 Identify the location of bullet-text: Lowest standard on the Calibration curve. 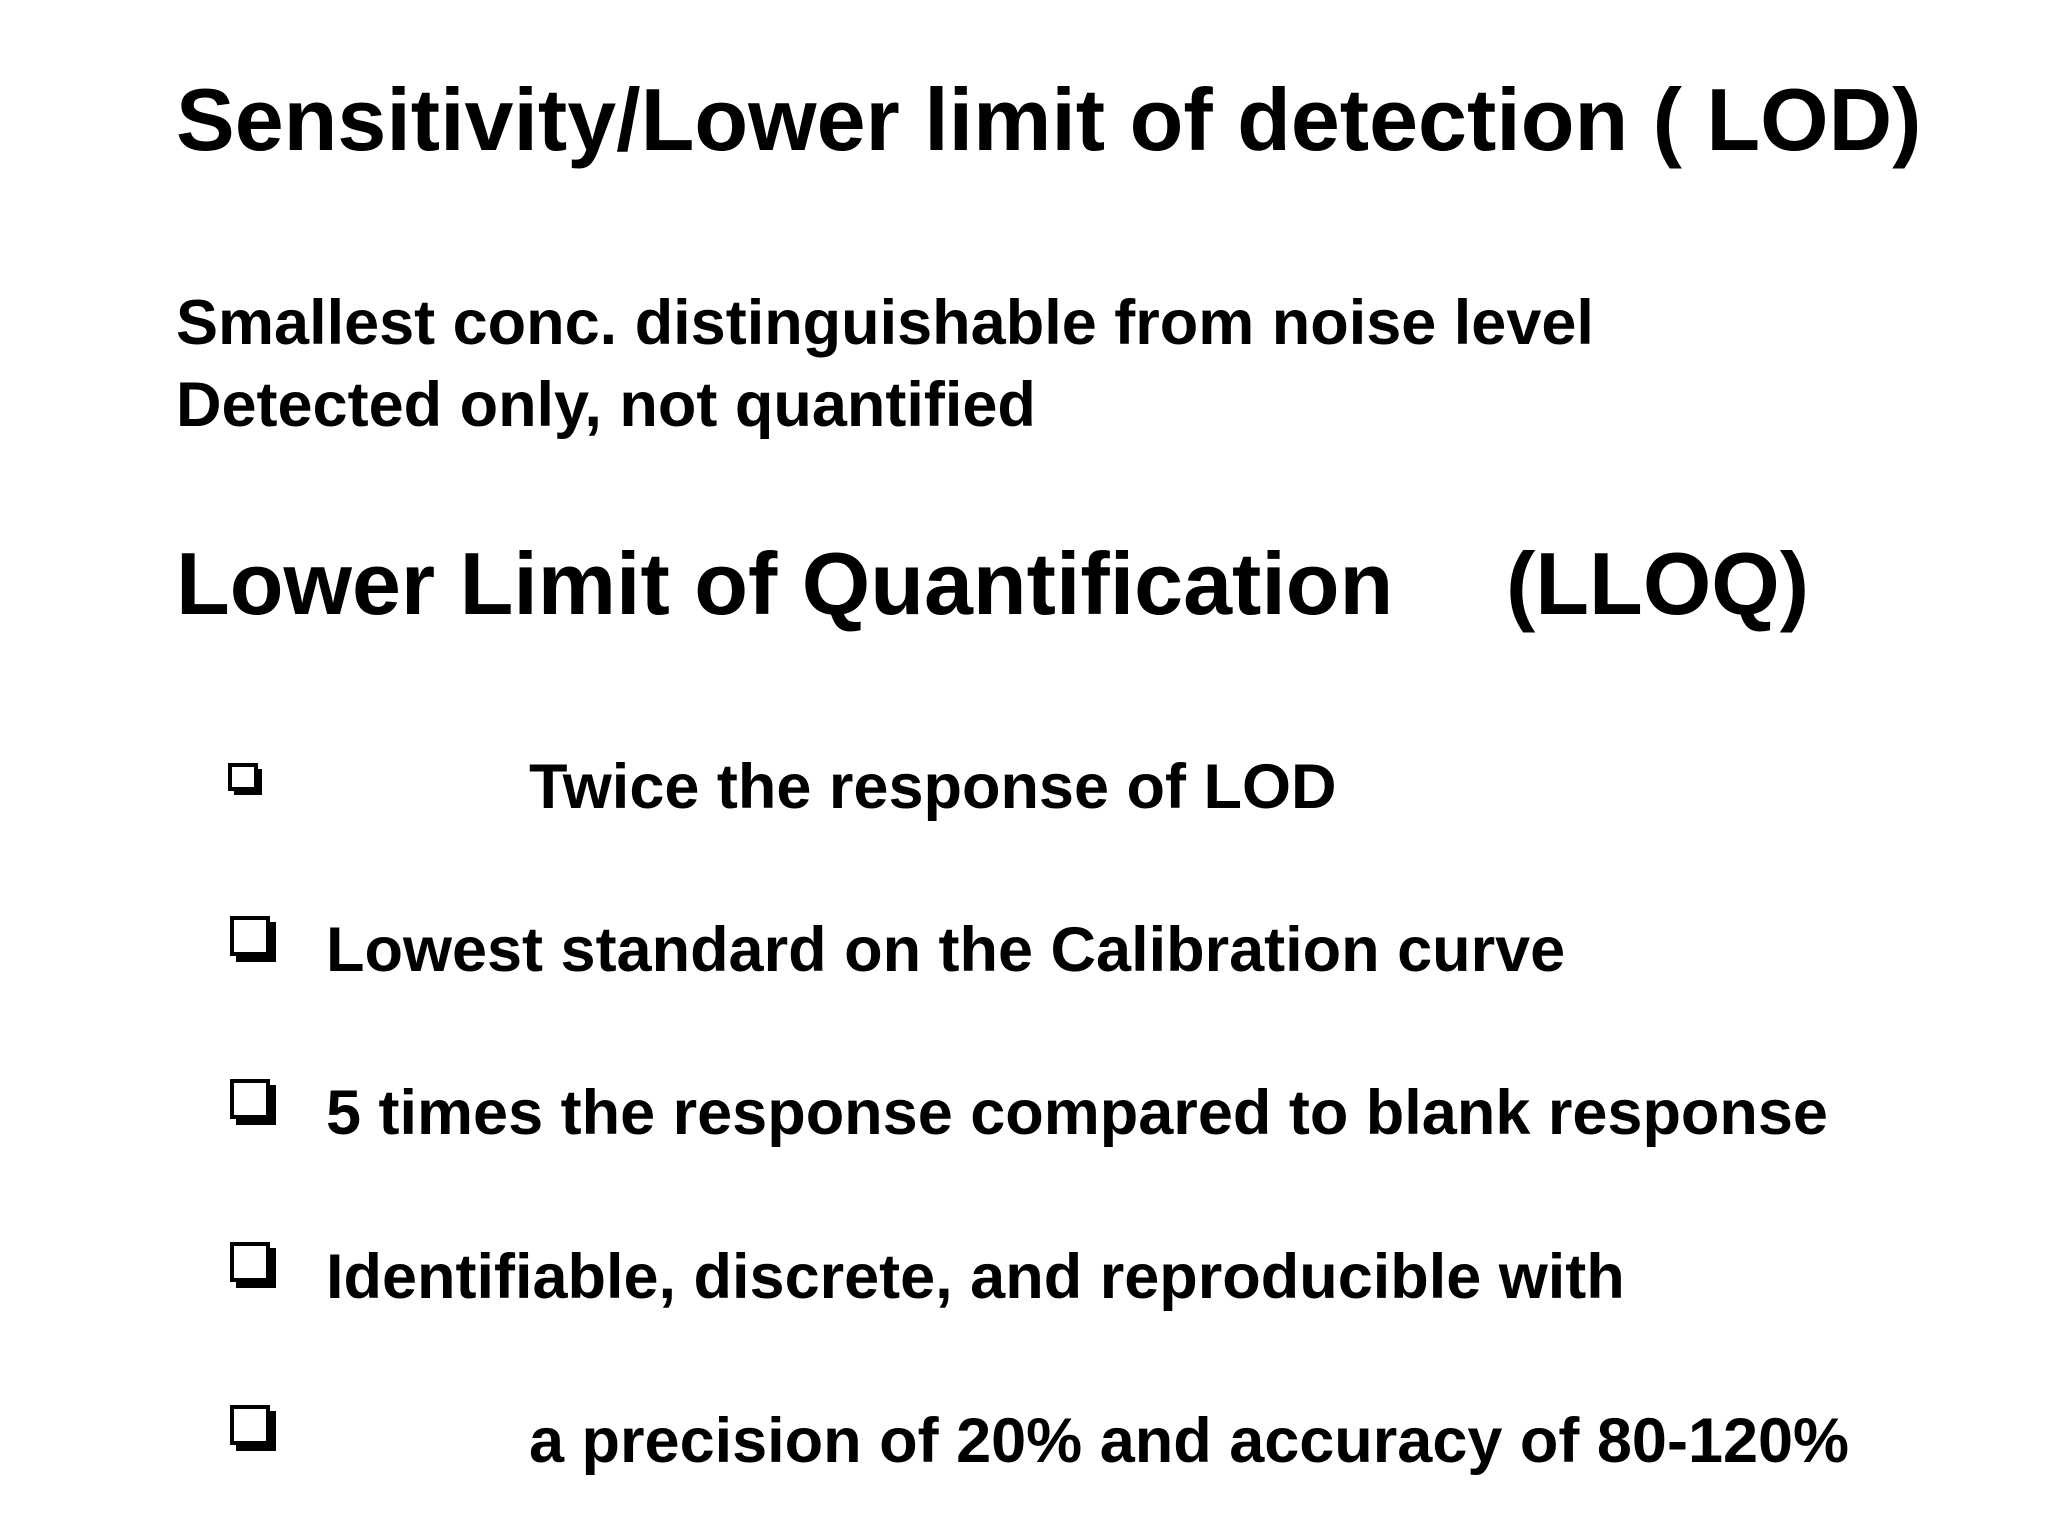
(945, 950).